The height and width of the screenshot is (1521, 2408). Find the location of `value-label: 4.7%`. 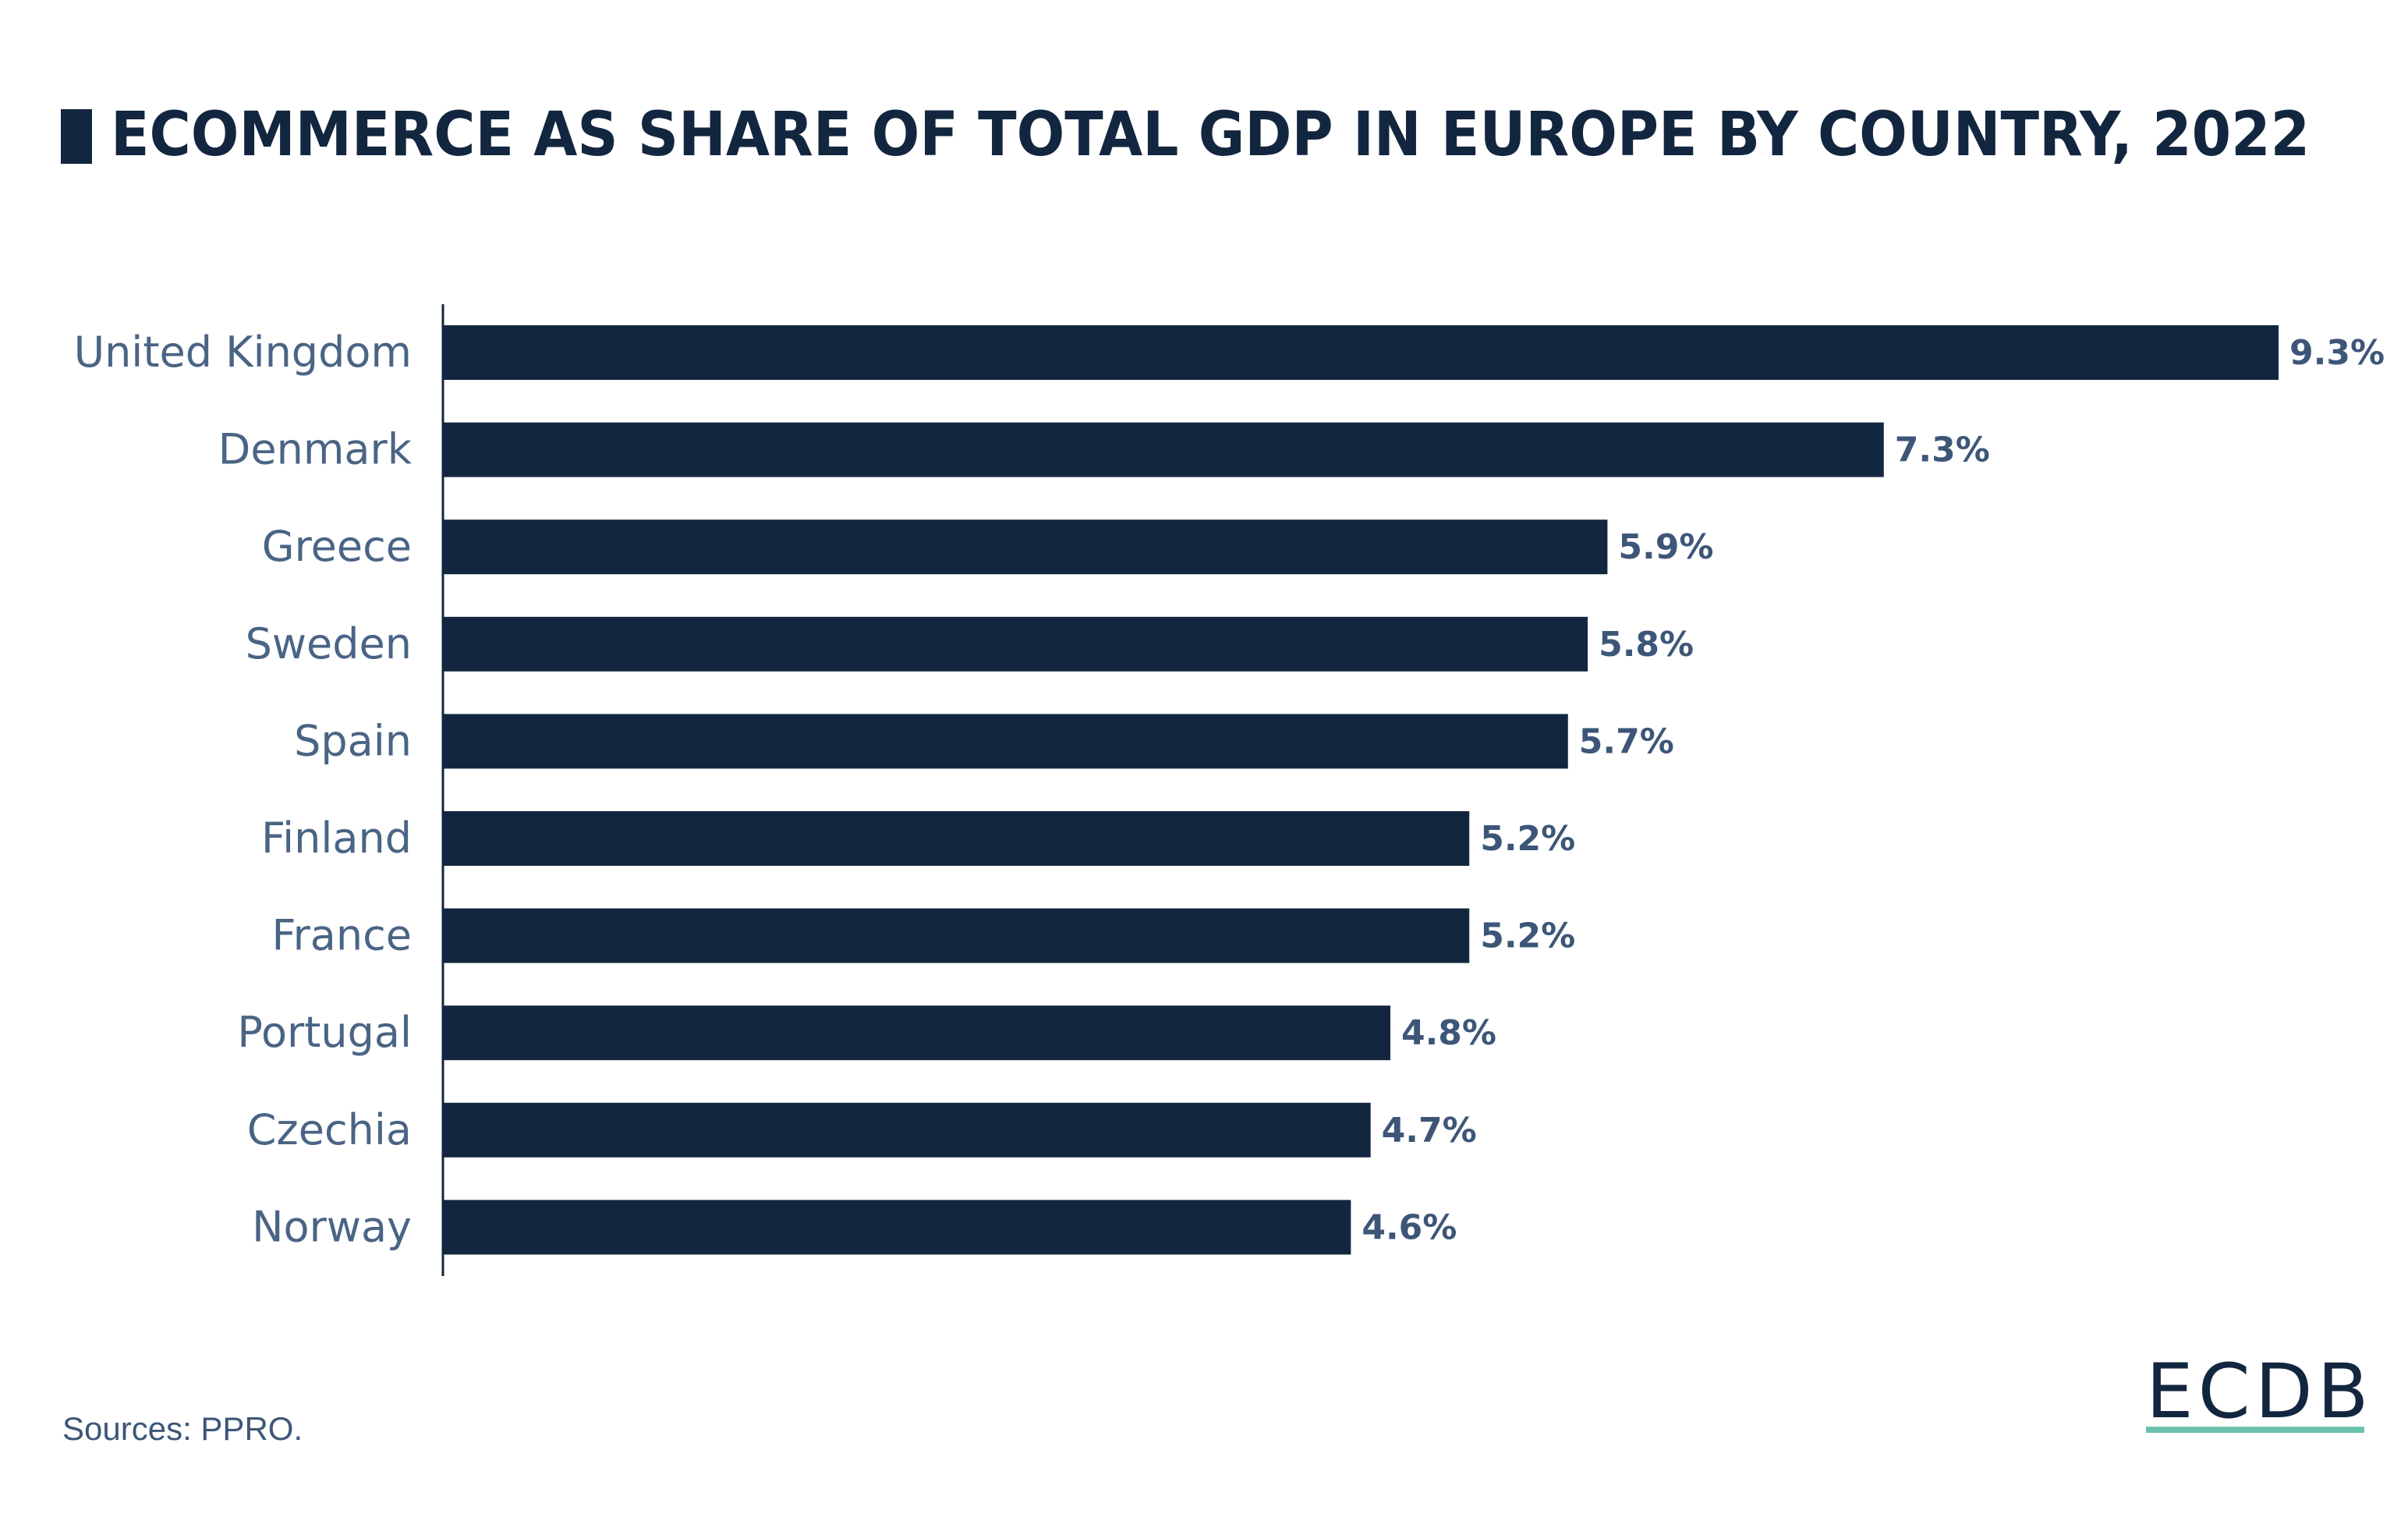

value-label: 4.7% is located at coordinates (1429, 1131).